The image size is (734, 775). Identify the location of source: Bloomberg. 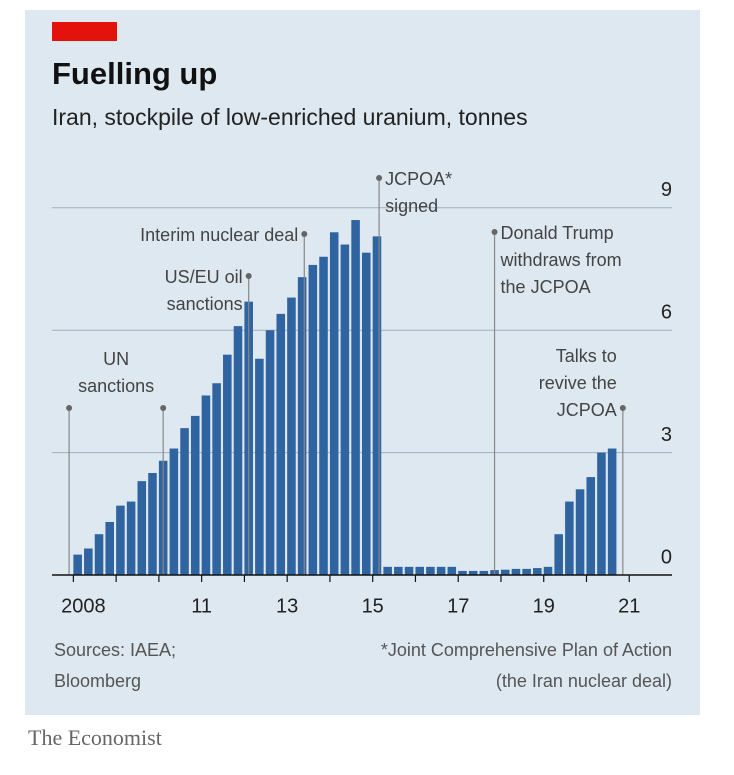
(97, 681).